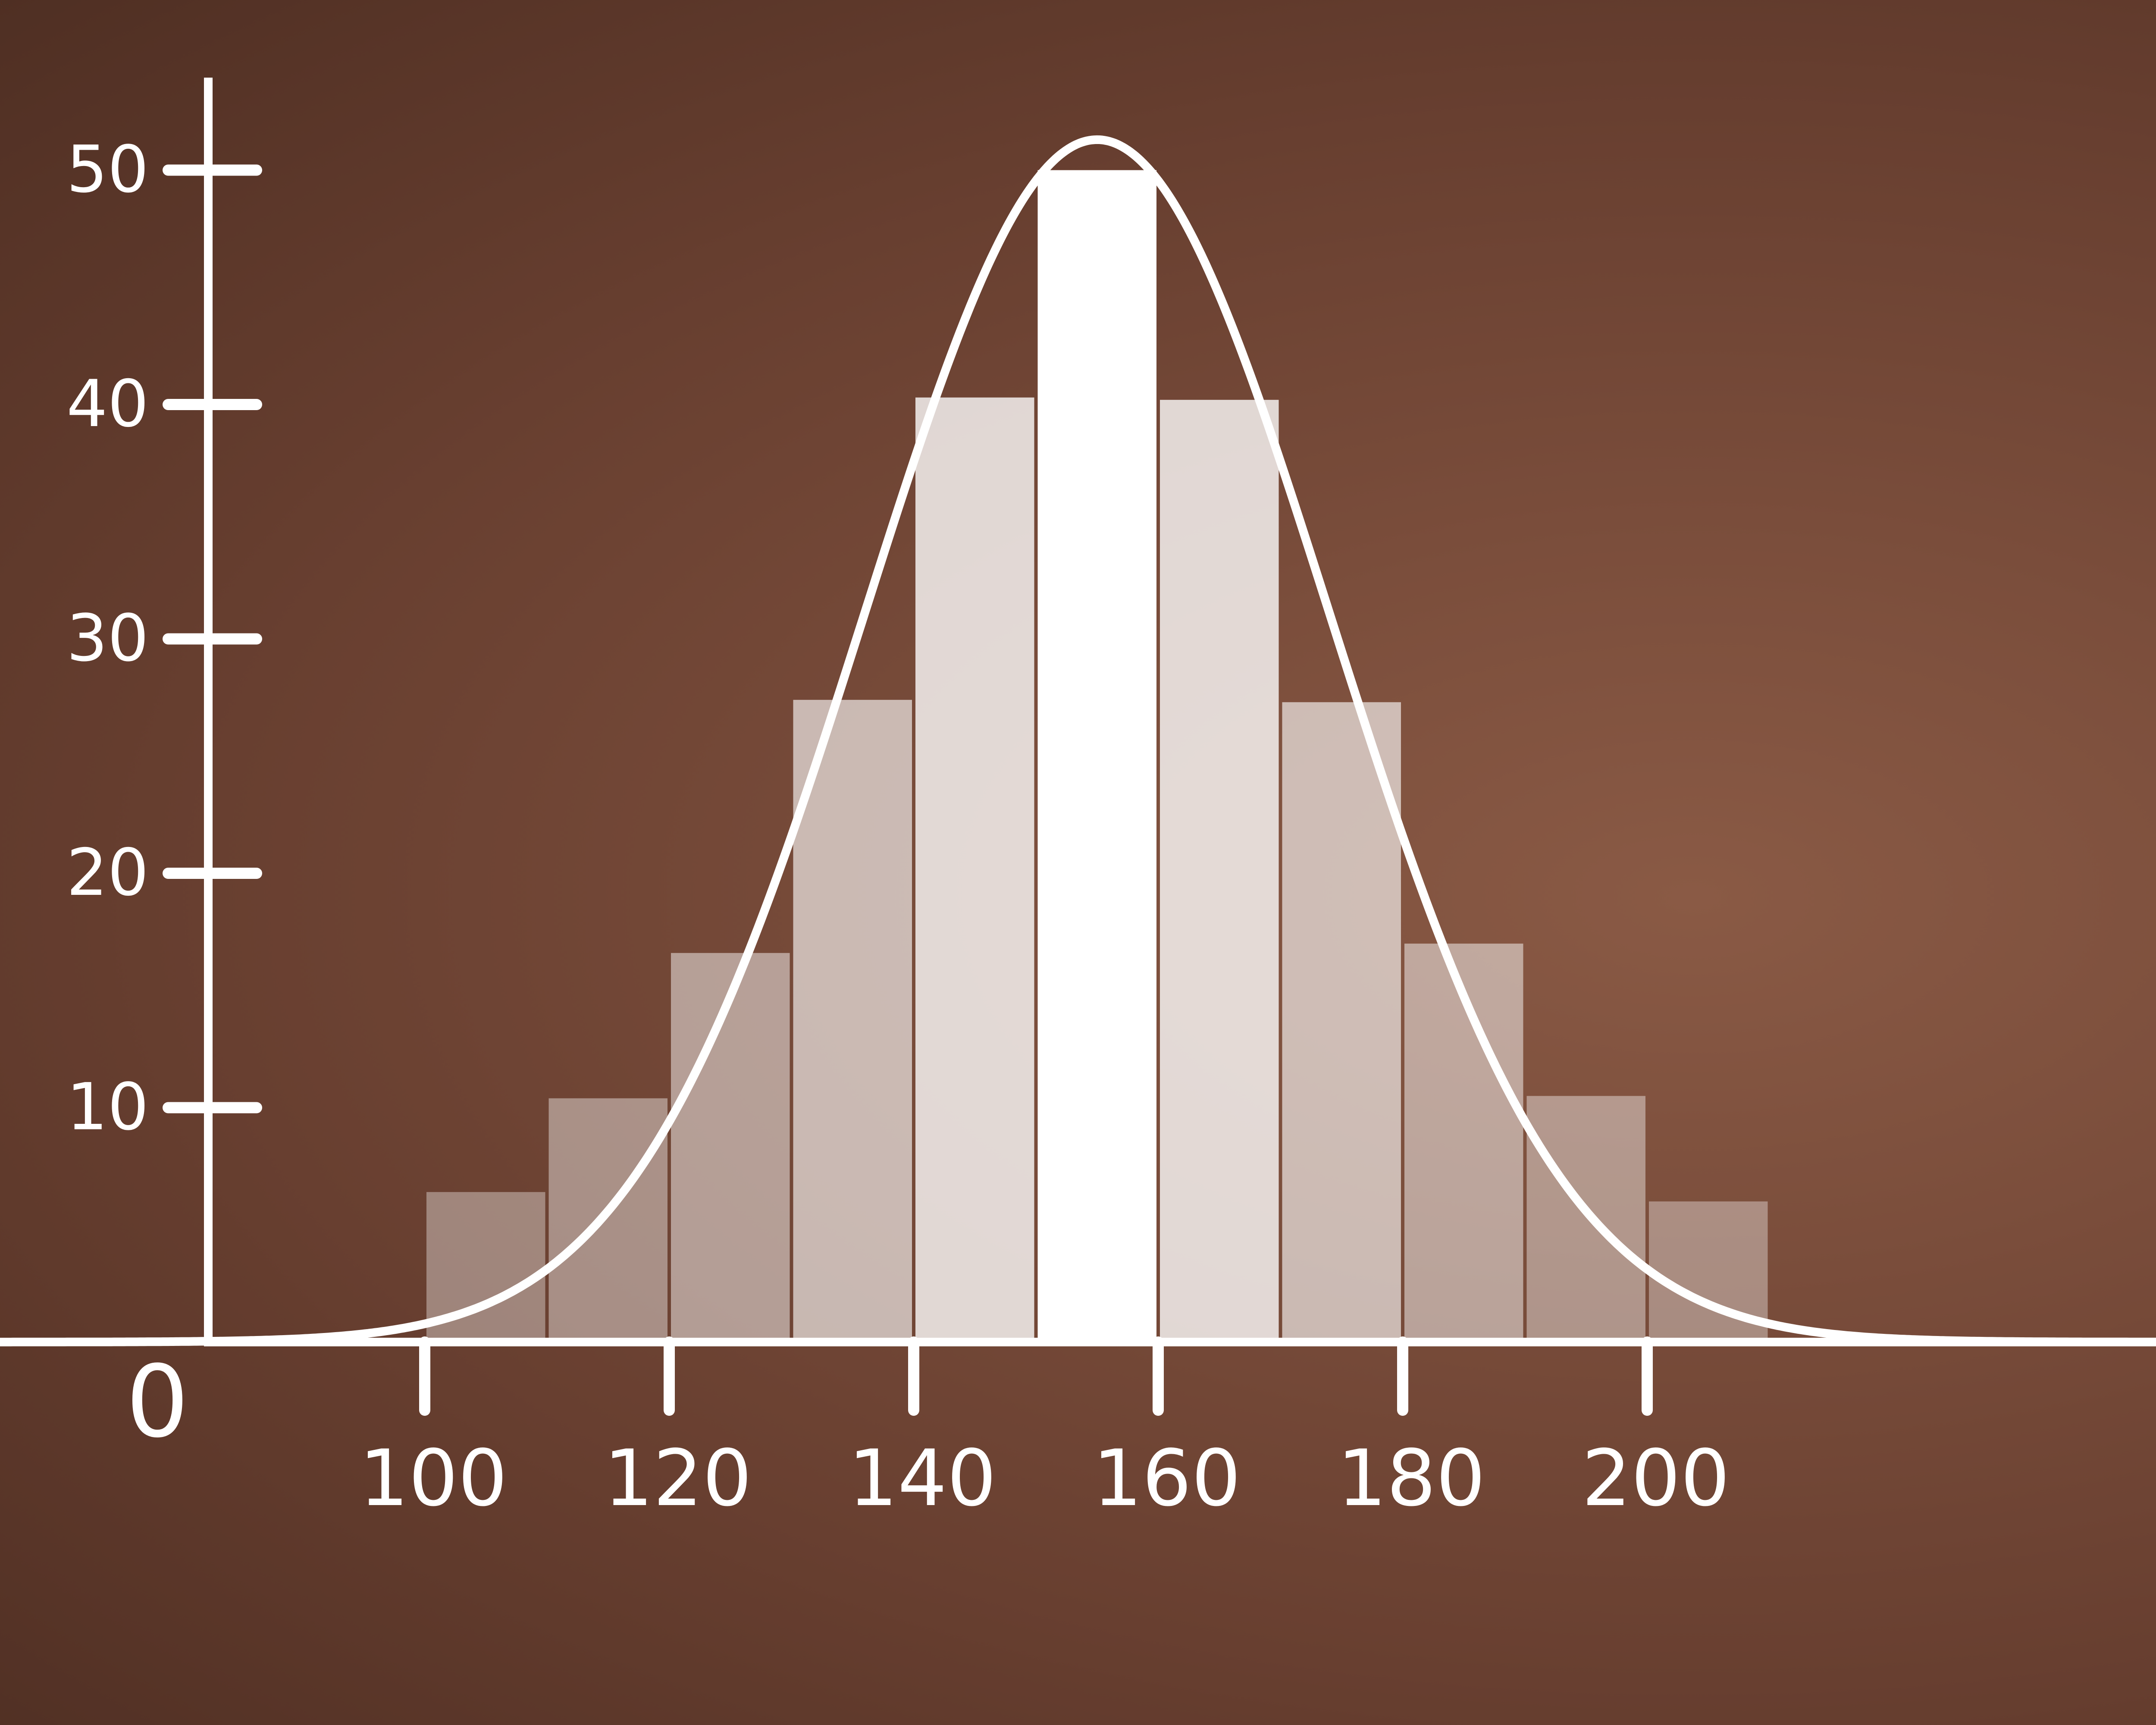 This screenshot has width=2156, height=1725. I want to click on y-tick-label-30: 30, so click(107, 638).